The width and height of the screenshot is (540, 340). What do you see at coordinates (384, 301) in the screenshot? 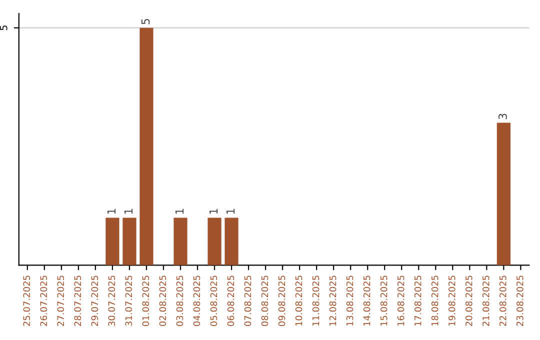
I see `x-tick-label: 15.08.2025` at bounding box center [384, 301].